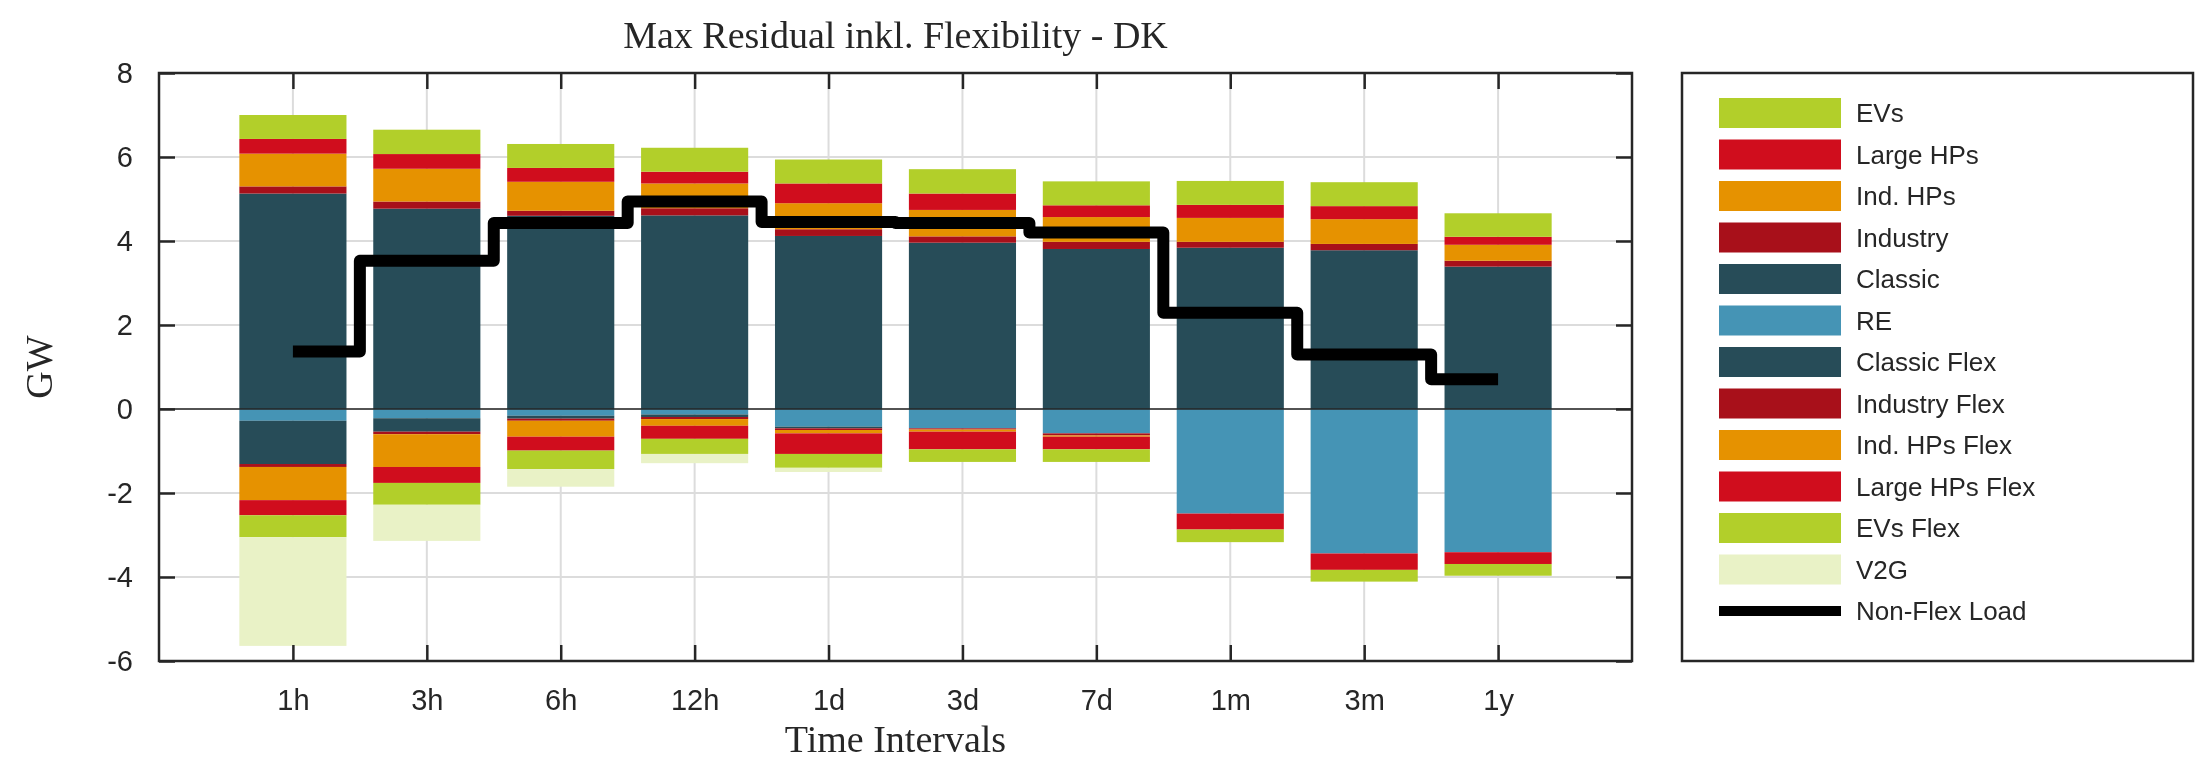 Image resolution: width=2203 pixels, height=765 pixels. Describe the element at coordinates (1902, 237) in the screenshot. I see `legend-label: Industry` at that location.